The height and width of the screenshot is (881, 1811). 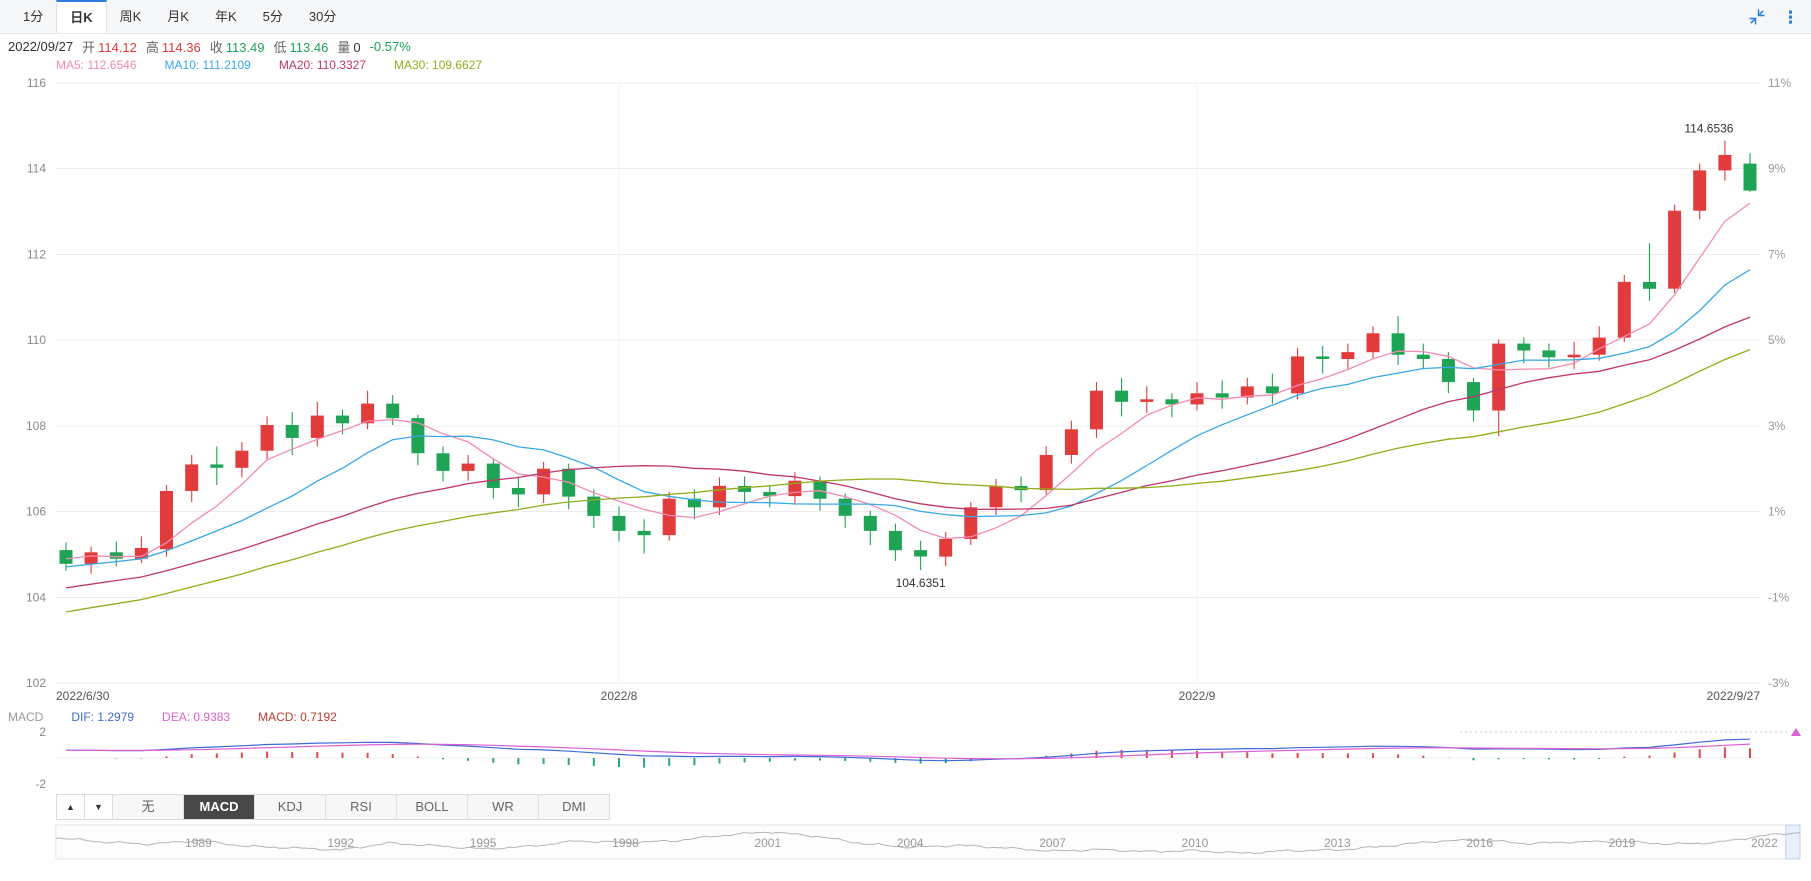 What do you see at coordinates (117, 47) in the screenshot?
I see `quote-open-value: 114.12` at bounding box center [117, 47].